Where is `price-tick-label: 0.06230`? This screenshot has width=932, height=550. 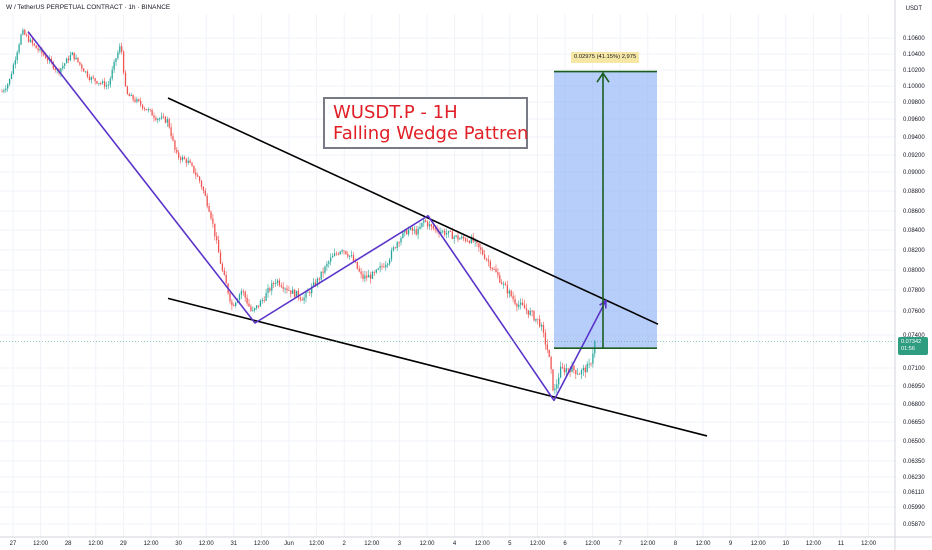
price-tick-label: 0.06230 is located at coordinates (914, 478).